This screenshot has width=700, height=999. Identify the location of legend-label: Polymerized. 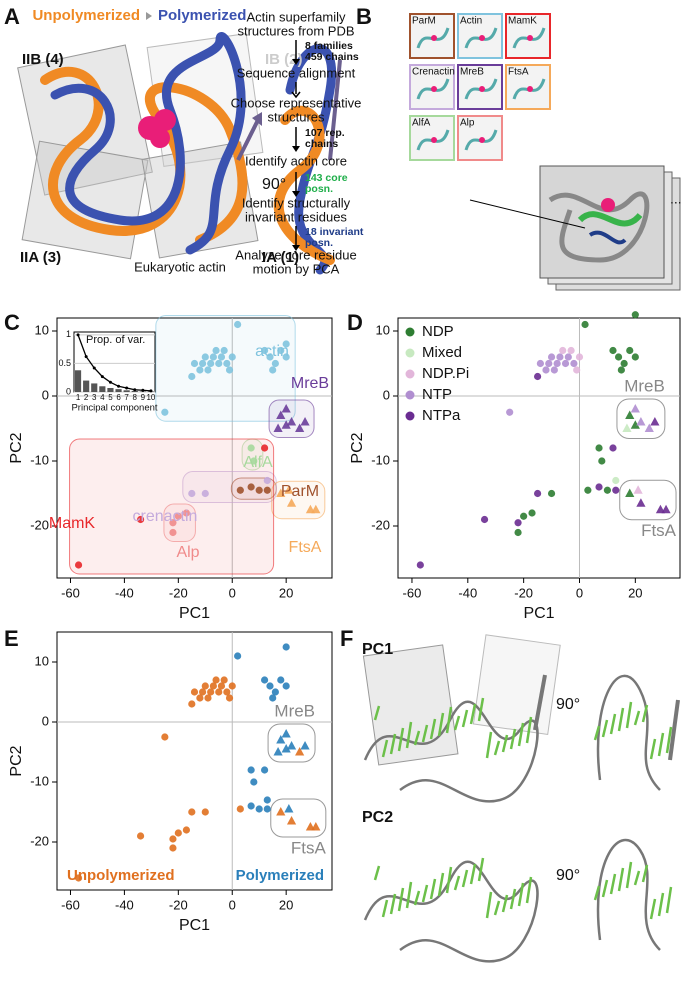
(280, 875).